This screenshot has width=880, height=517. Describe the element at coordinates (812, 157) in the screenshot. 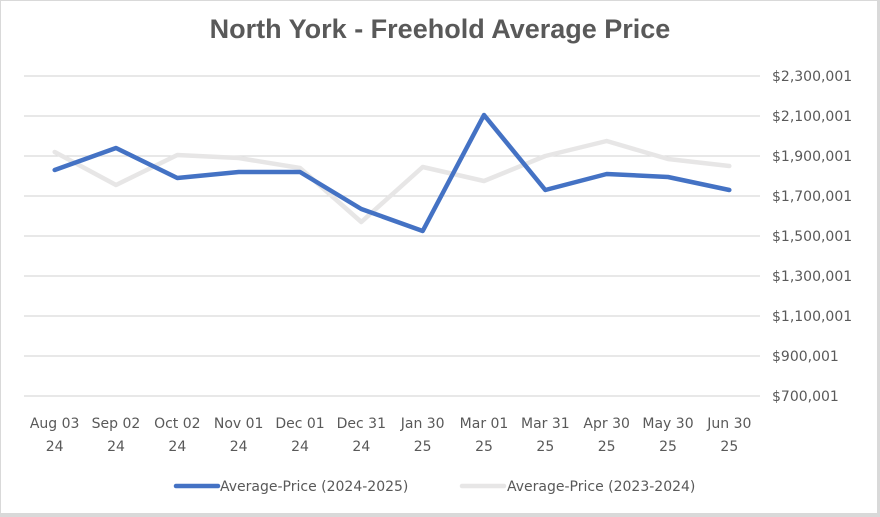

I see `y-tick-label: $1,900,001` at that location.